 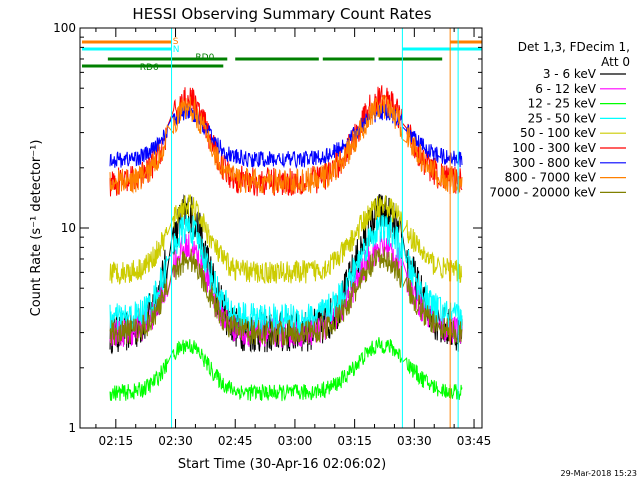 I want to click on flag-label-3: RD0, so click(x=204, y=58).